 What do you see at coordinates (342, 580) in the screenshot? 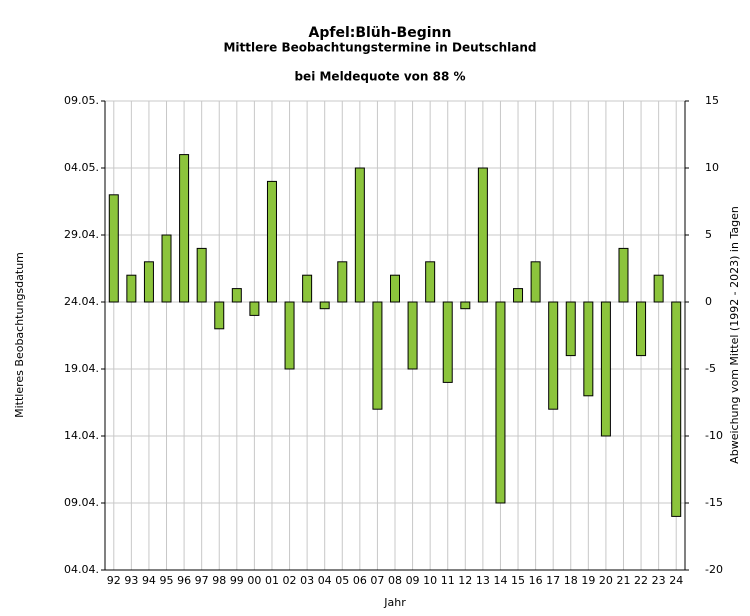
I see `x-tick-label: 05` at bounding box center [342, 580].